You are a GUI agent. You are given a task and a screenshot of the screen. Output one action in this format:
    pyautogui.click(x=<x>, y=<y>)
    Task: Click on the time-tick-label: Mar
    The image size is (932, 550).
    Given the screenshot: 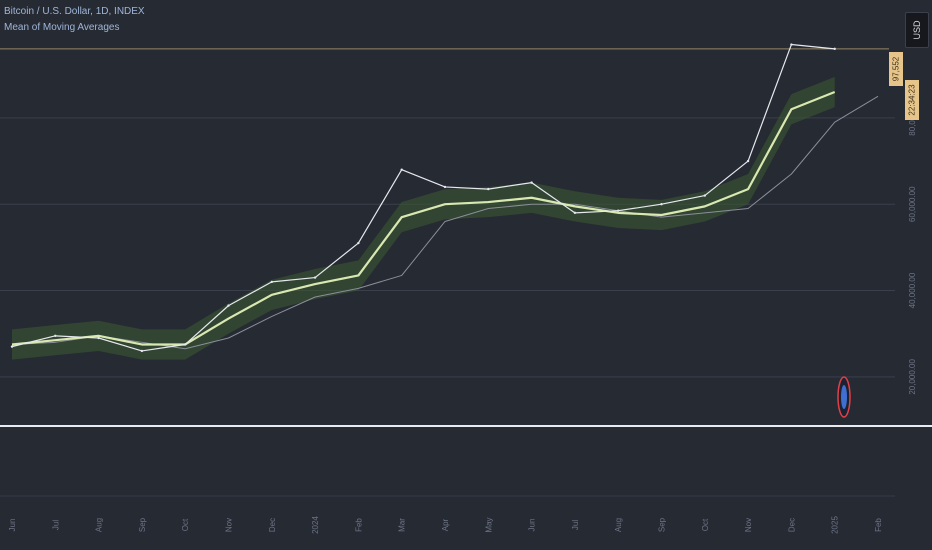 What is the action you would take?
    pyautogui.click(x=402, y=525)
    